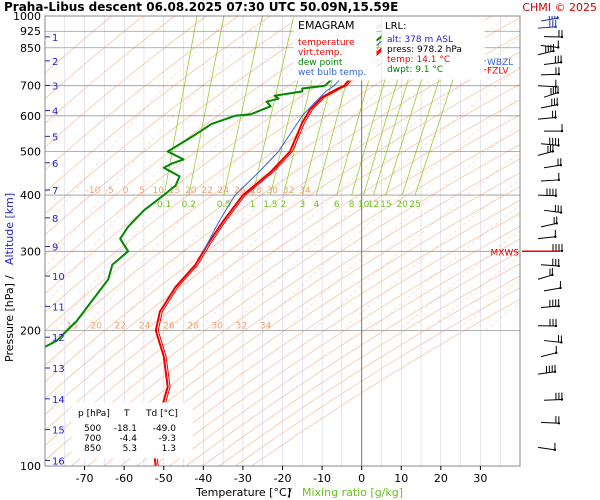 This screenshot has width=600, height=500. I want to click on pressure-tick-label: 850, so click(30, 48).